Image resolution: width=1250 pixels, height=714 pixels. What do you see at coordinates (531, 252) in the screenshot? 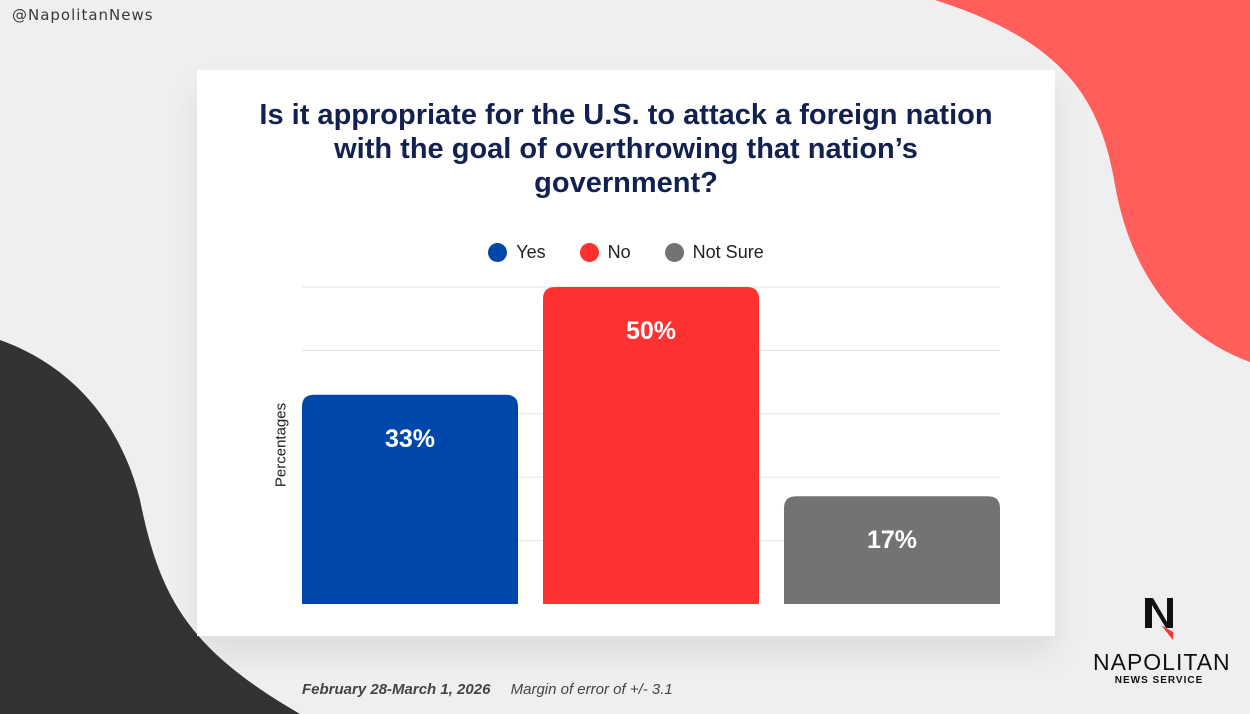
I see `legend-label-yes: Yes` at bounding box center [531, 252].